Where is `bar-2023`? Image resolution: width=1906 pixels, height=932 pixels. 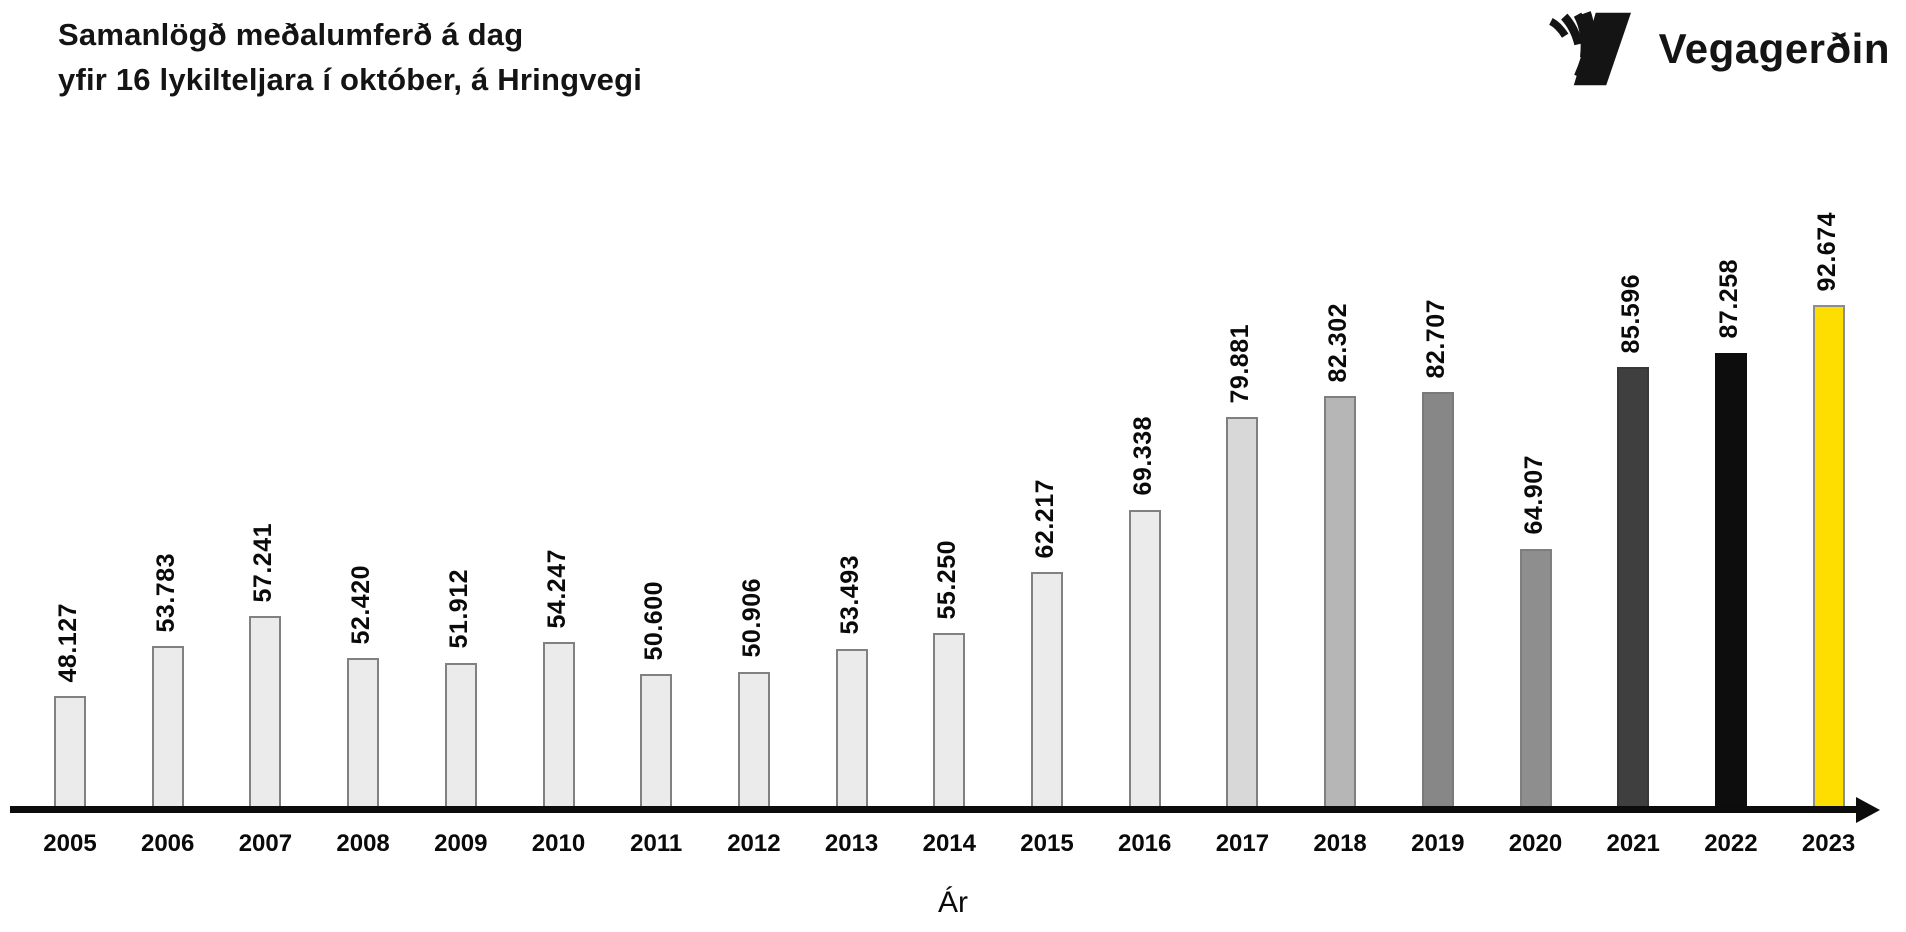 bar-2023 is located at coordinates (1828, 556).